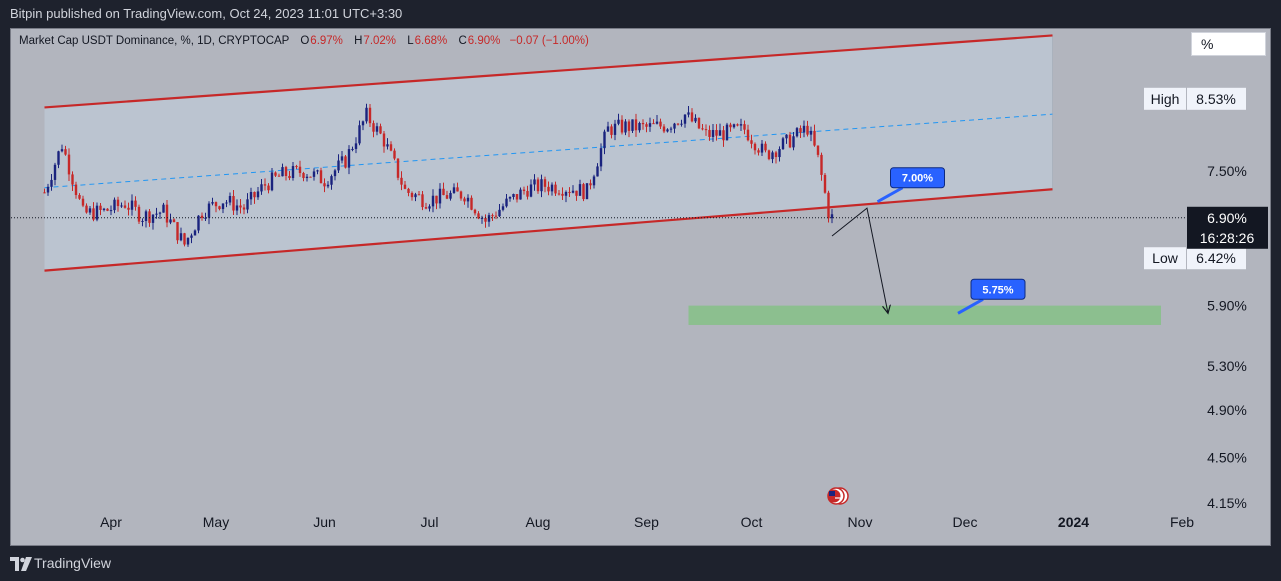  I want to click on current-price-badge, so click(1227, 227).